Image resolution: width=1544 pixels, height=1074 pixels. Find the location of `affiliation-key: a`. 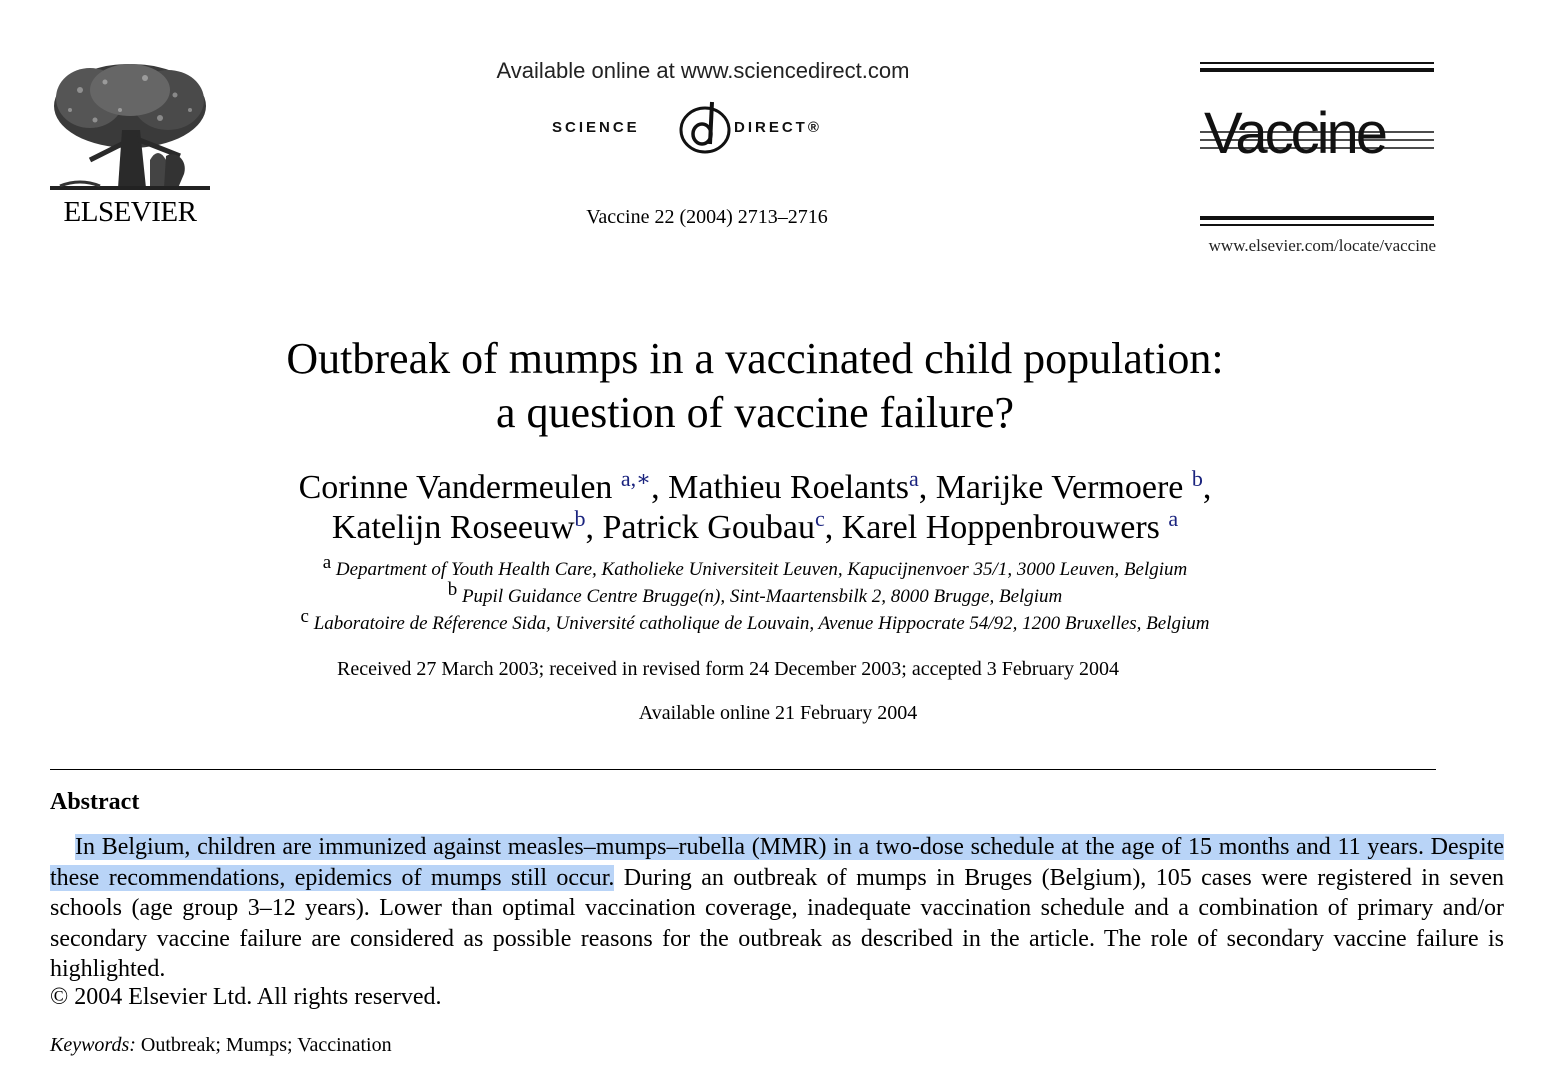

affiliation-key: a is located at coordinates (327, 562).